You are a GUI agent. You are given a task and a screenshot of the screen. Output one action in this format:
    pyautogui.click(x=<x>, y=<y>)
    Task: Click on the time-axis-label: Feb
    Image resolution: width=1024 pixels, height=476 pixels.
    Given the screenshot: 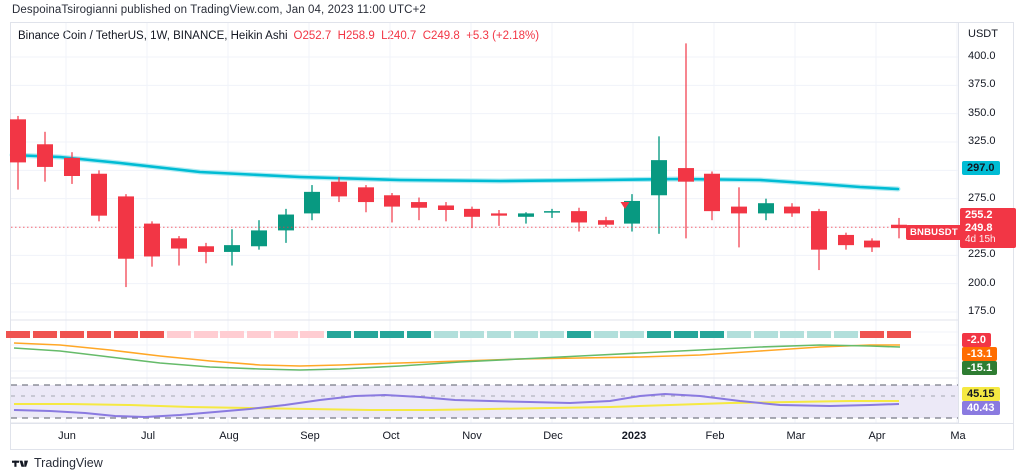 What is the action you would take?
    pyautogui.click(x=715, y=436)
    